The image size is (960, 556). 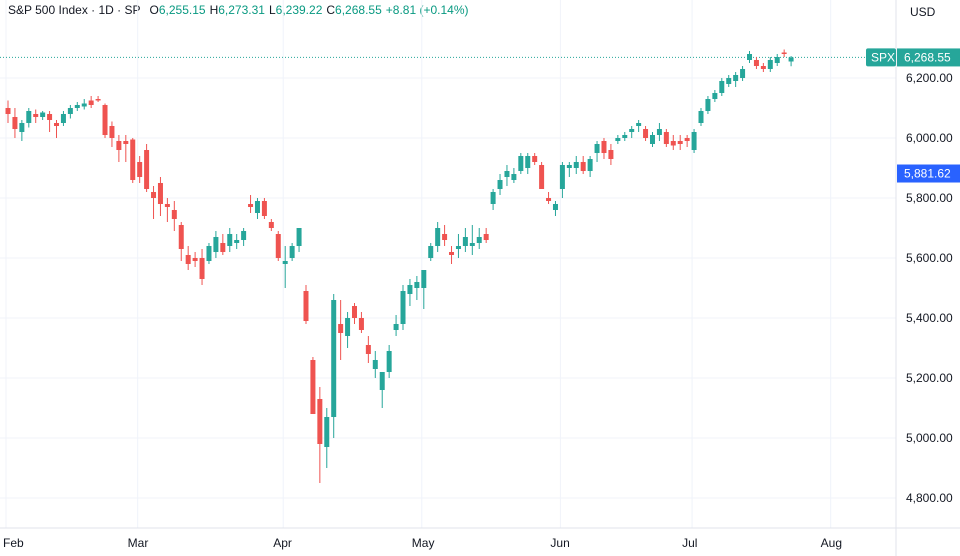 I want to click on x-tick-label: Jul, so click(x=689, y=543).